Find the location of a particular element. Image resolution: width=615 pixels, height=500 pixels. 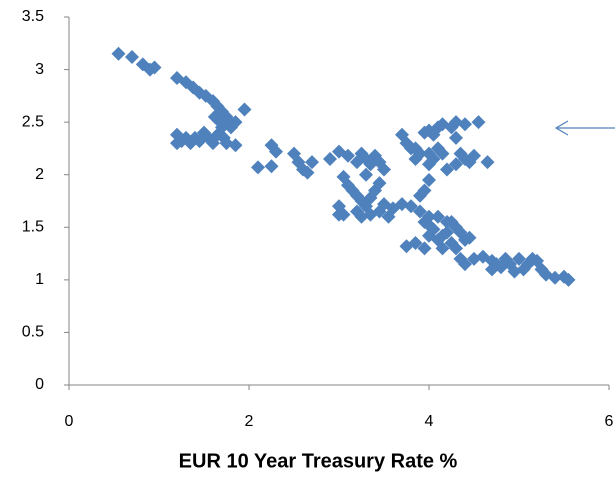

x-tick-label: 6 is located at coordinates (609, 421).